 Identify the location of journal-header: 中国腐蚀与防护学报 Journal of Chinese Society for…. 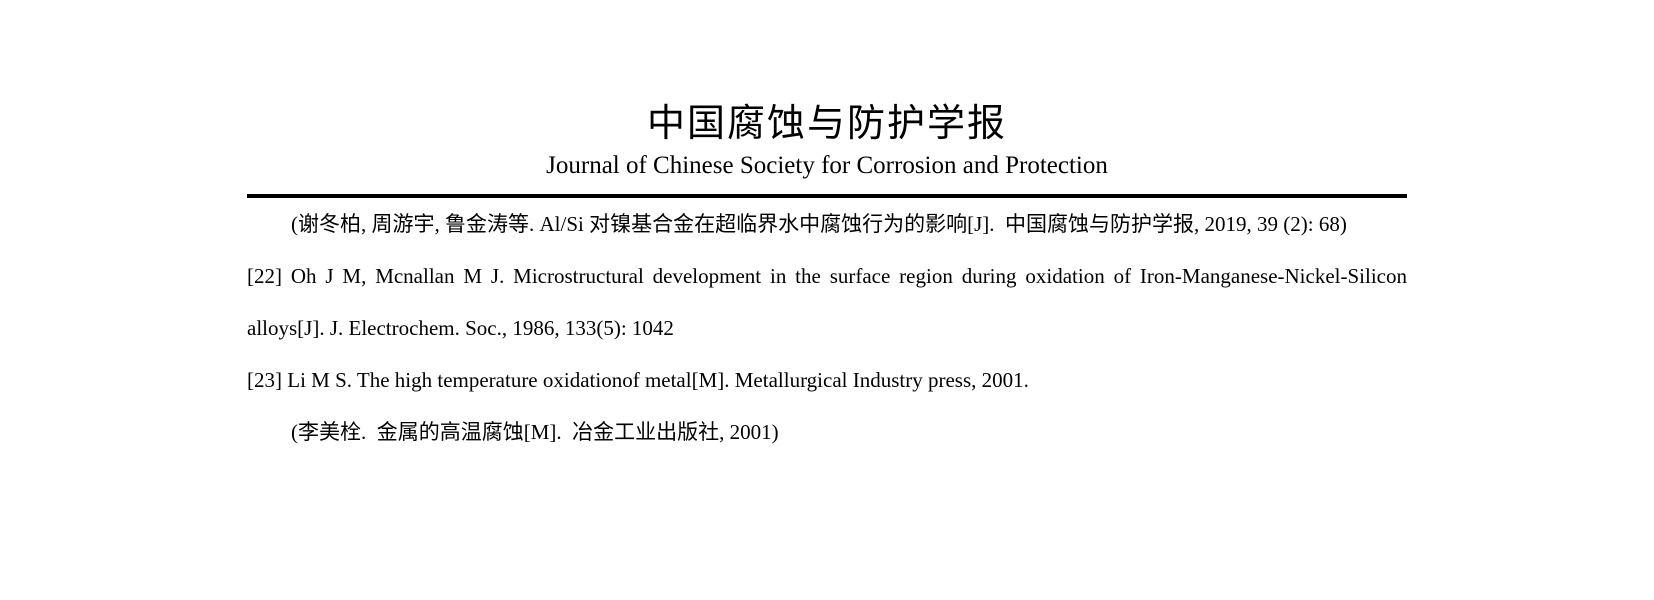
(827, 149).